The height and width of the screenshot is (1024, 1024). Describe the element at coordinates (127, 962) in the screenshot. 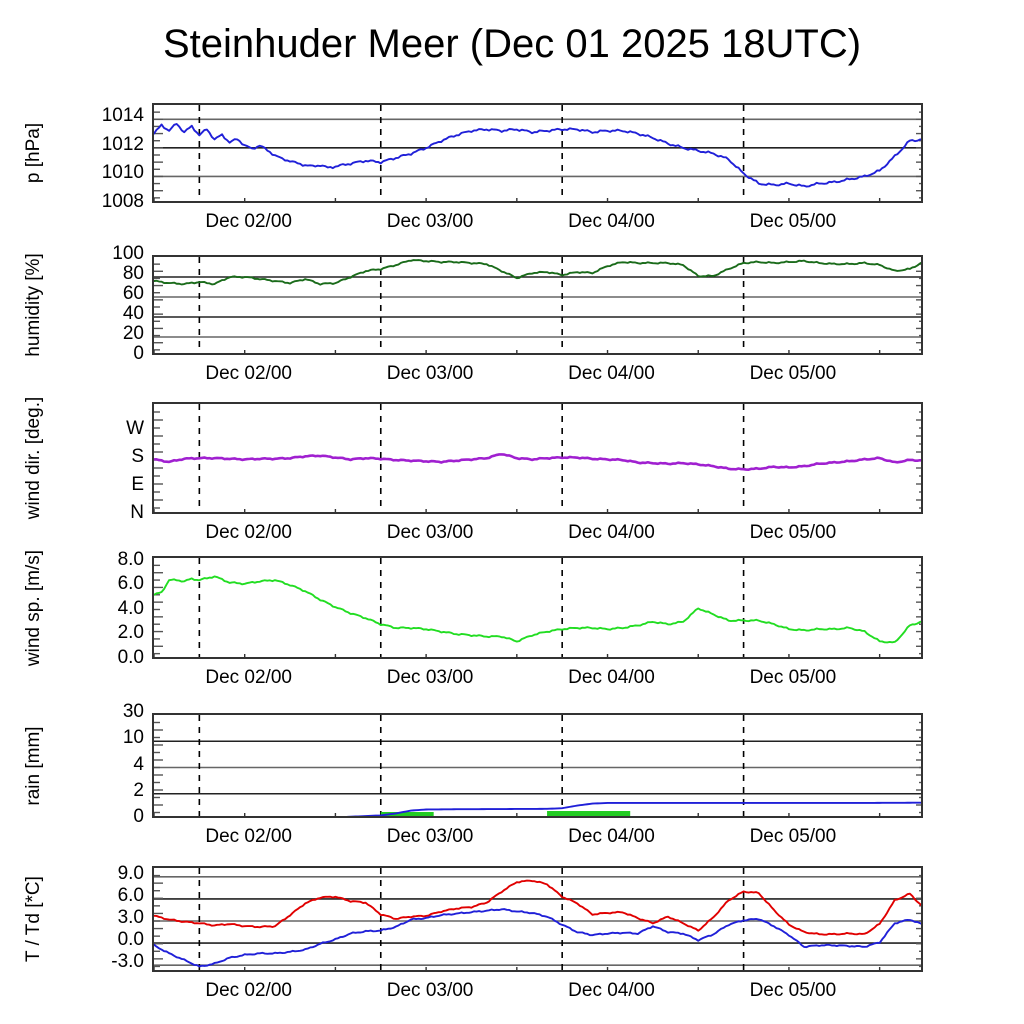

I see `y-tick-temperature-4: -3.0` at that location.